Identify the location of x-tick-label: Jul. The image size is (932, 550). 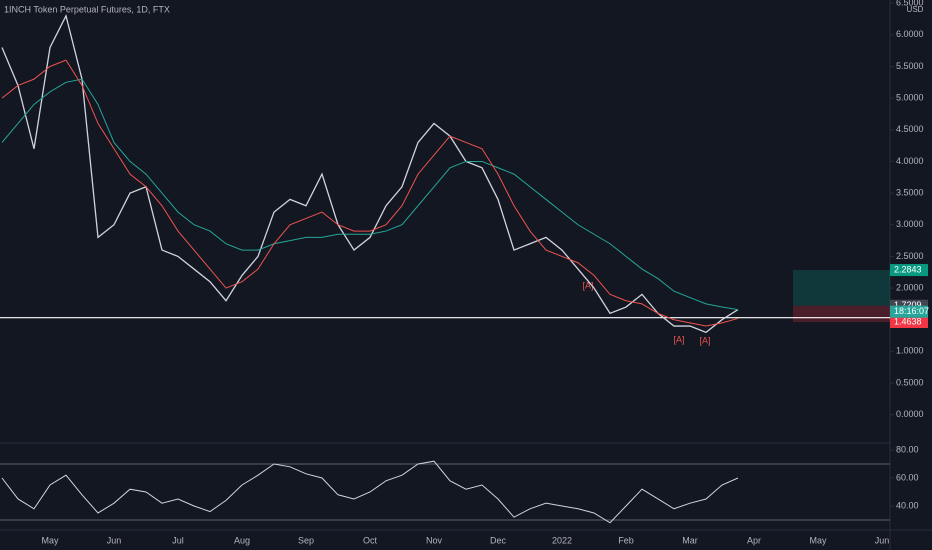
(178, 540).